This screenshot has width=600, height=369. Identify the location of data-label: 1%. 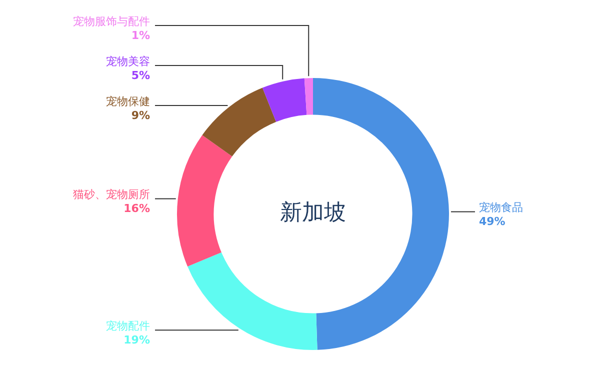
(140, 35).